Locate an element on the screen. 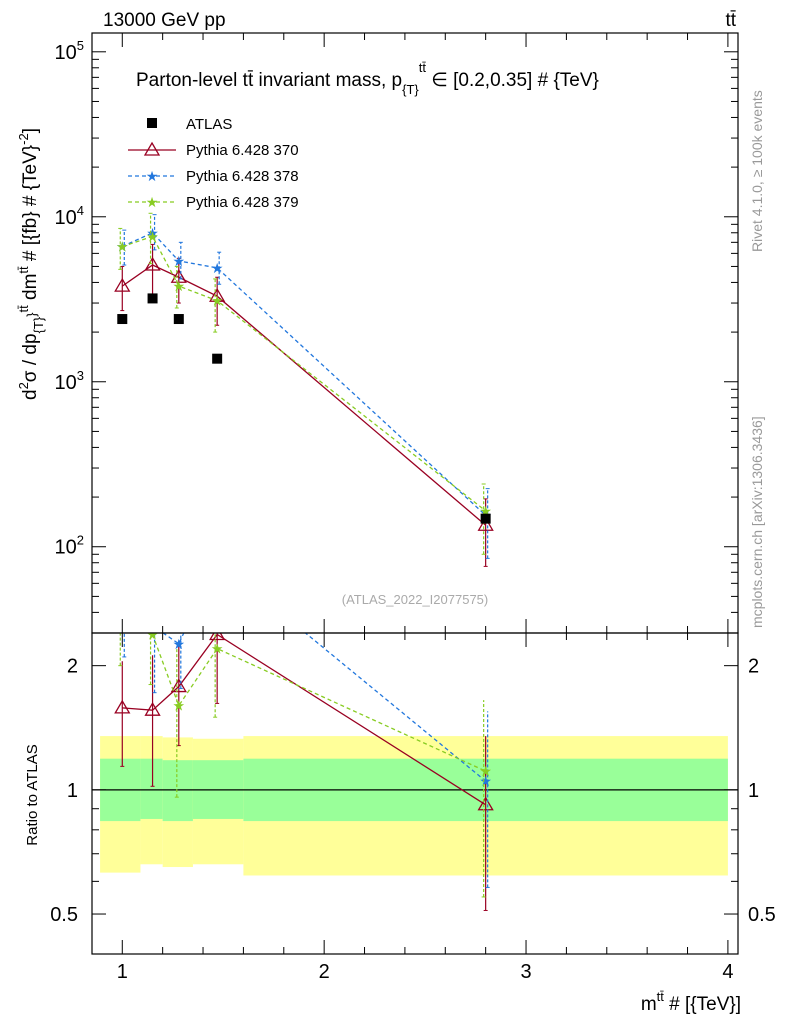 This screenshot has width=786, height=1024. legend-label-378: Pythia 6.428 378 is located at coordinates (242, 176).